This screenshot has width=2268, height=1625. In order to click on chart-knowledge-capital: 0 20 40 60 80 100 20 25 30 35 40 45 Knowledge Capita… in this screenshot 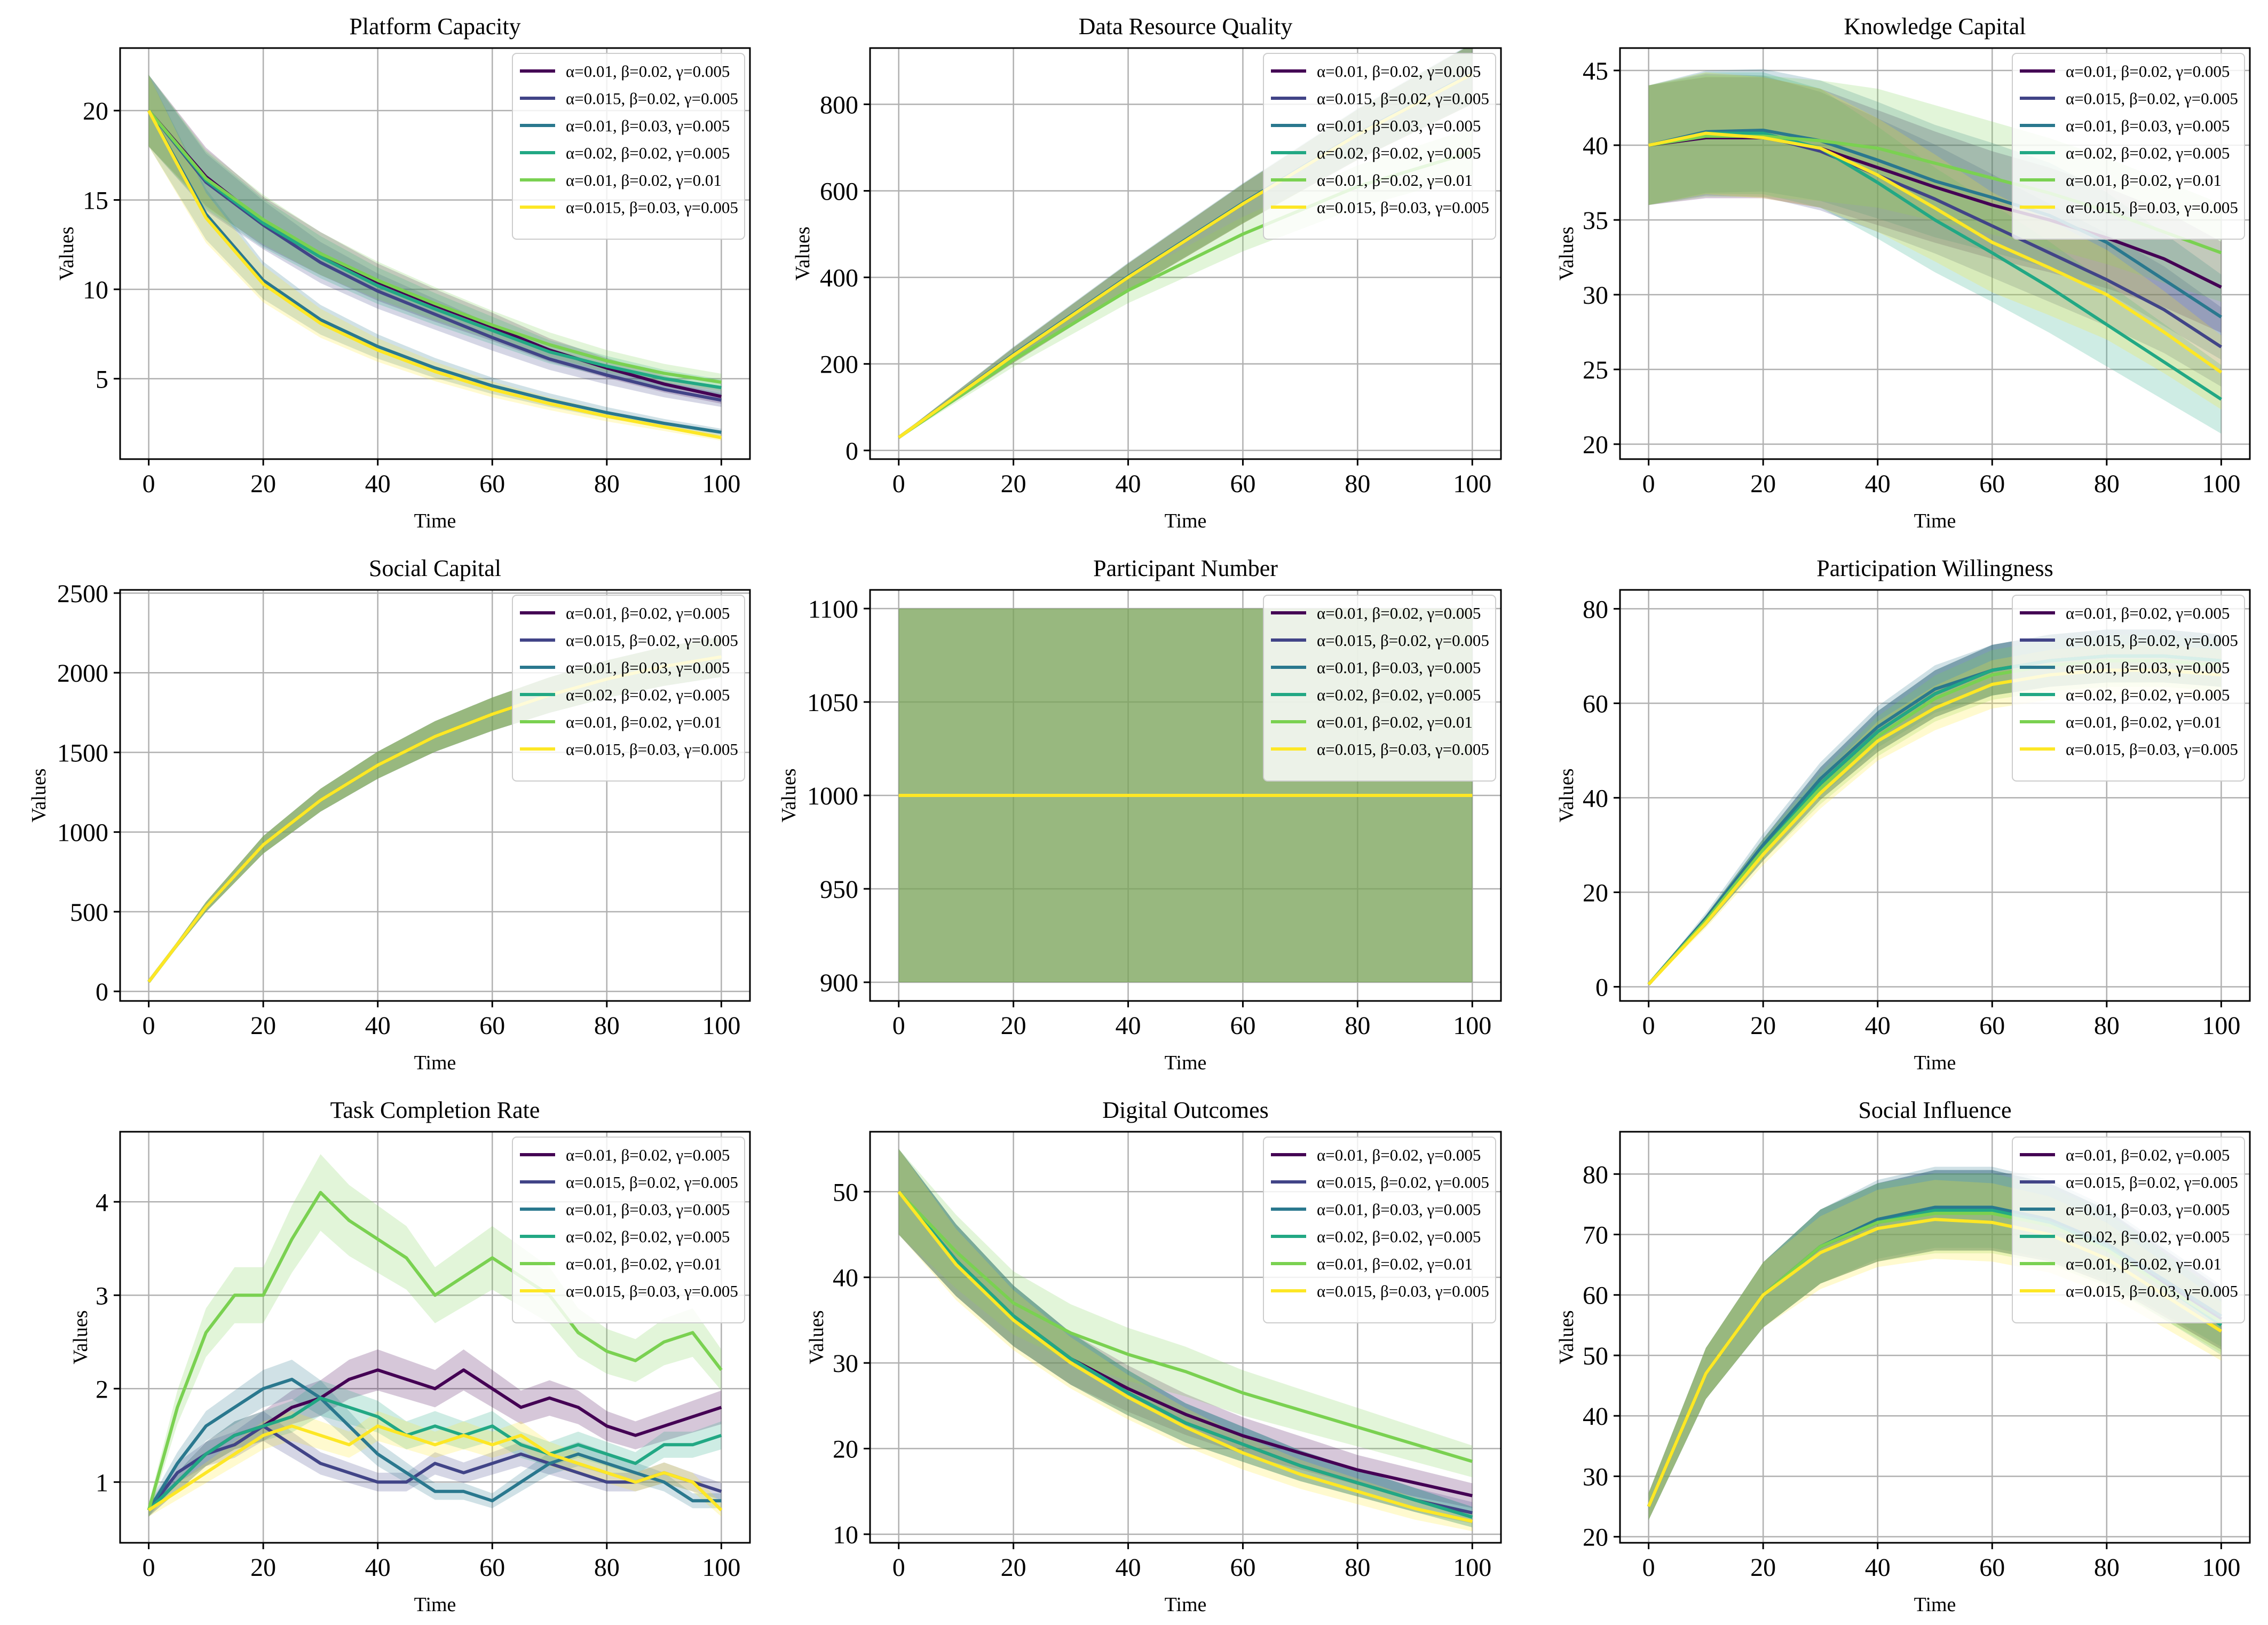, I will do `click(1903, 272)`.